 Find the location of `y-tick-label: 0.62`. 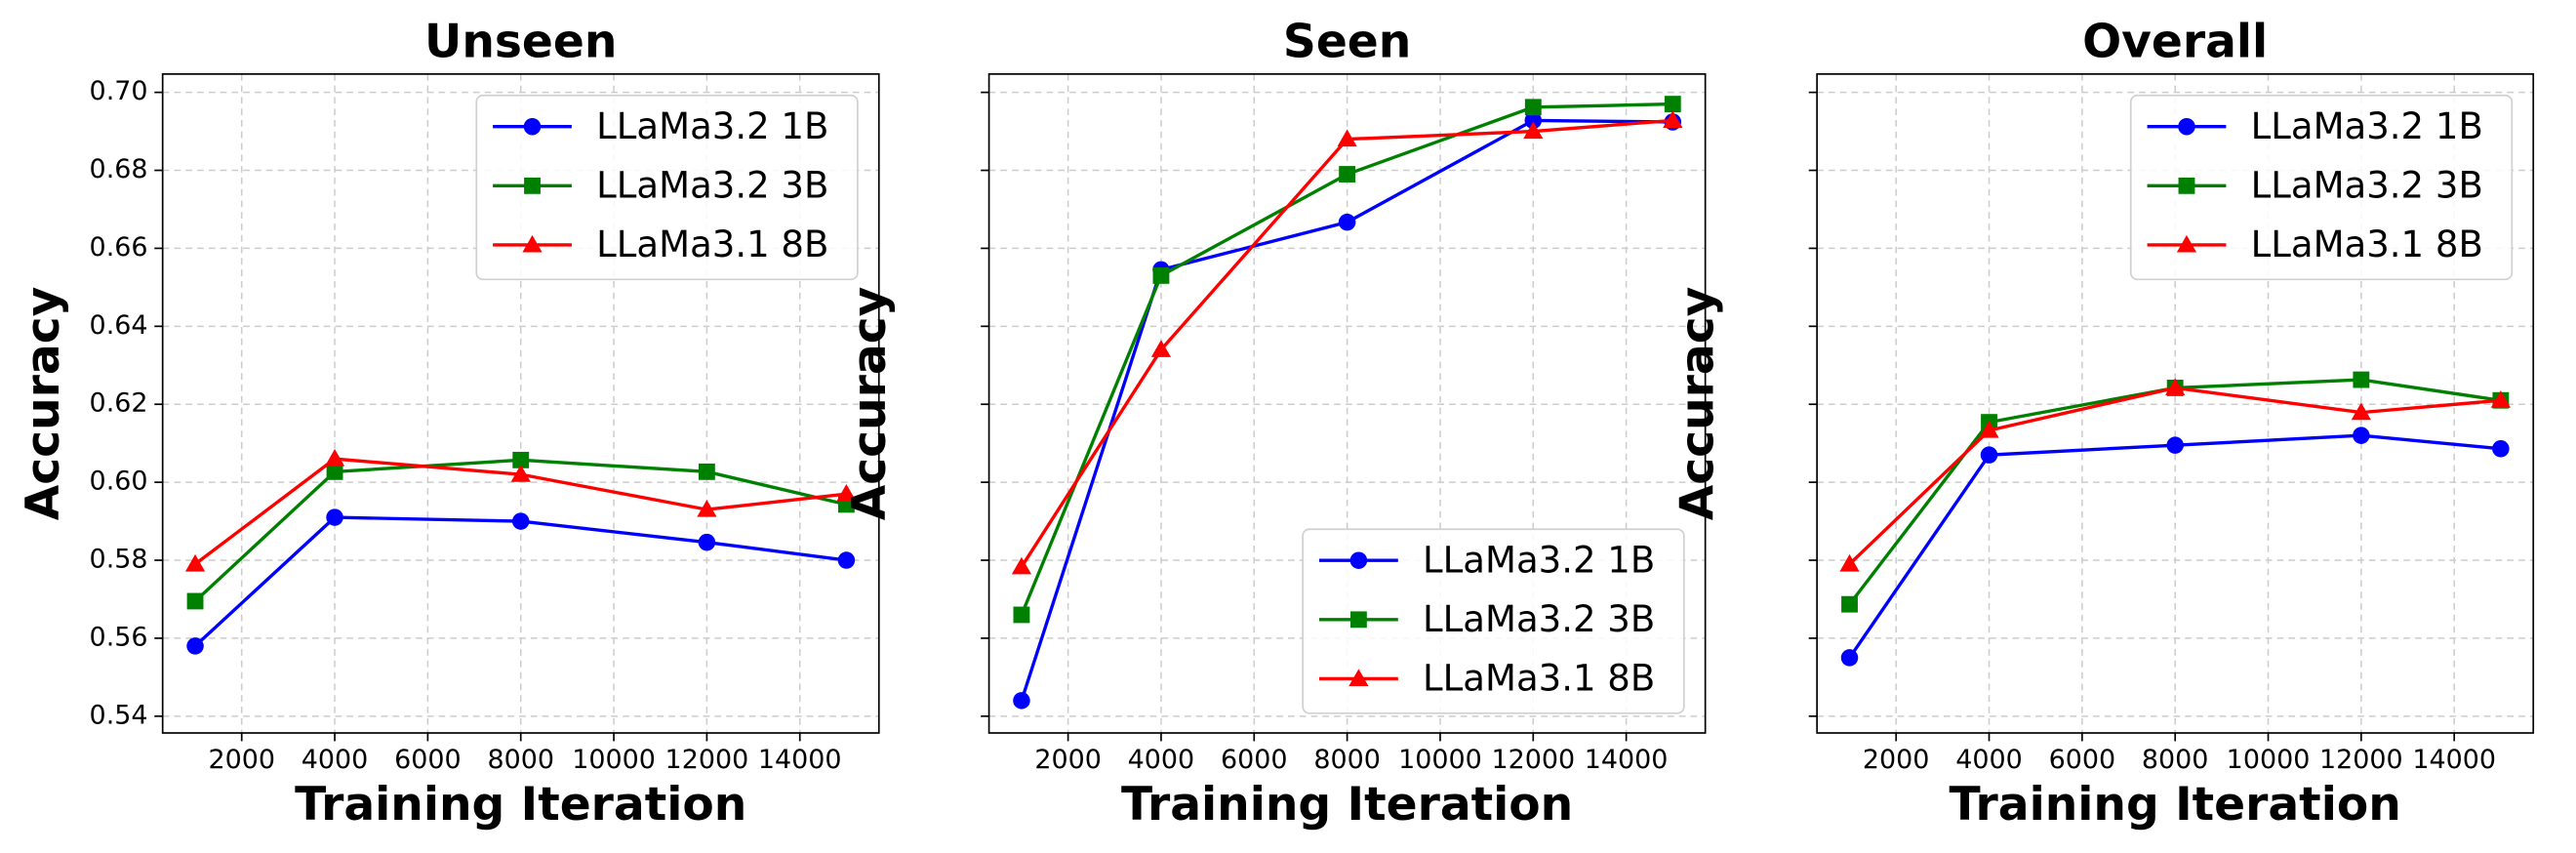

y-tick-label: 0.62 is located at coordinates (119, 403).